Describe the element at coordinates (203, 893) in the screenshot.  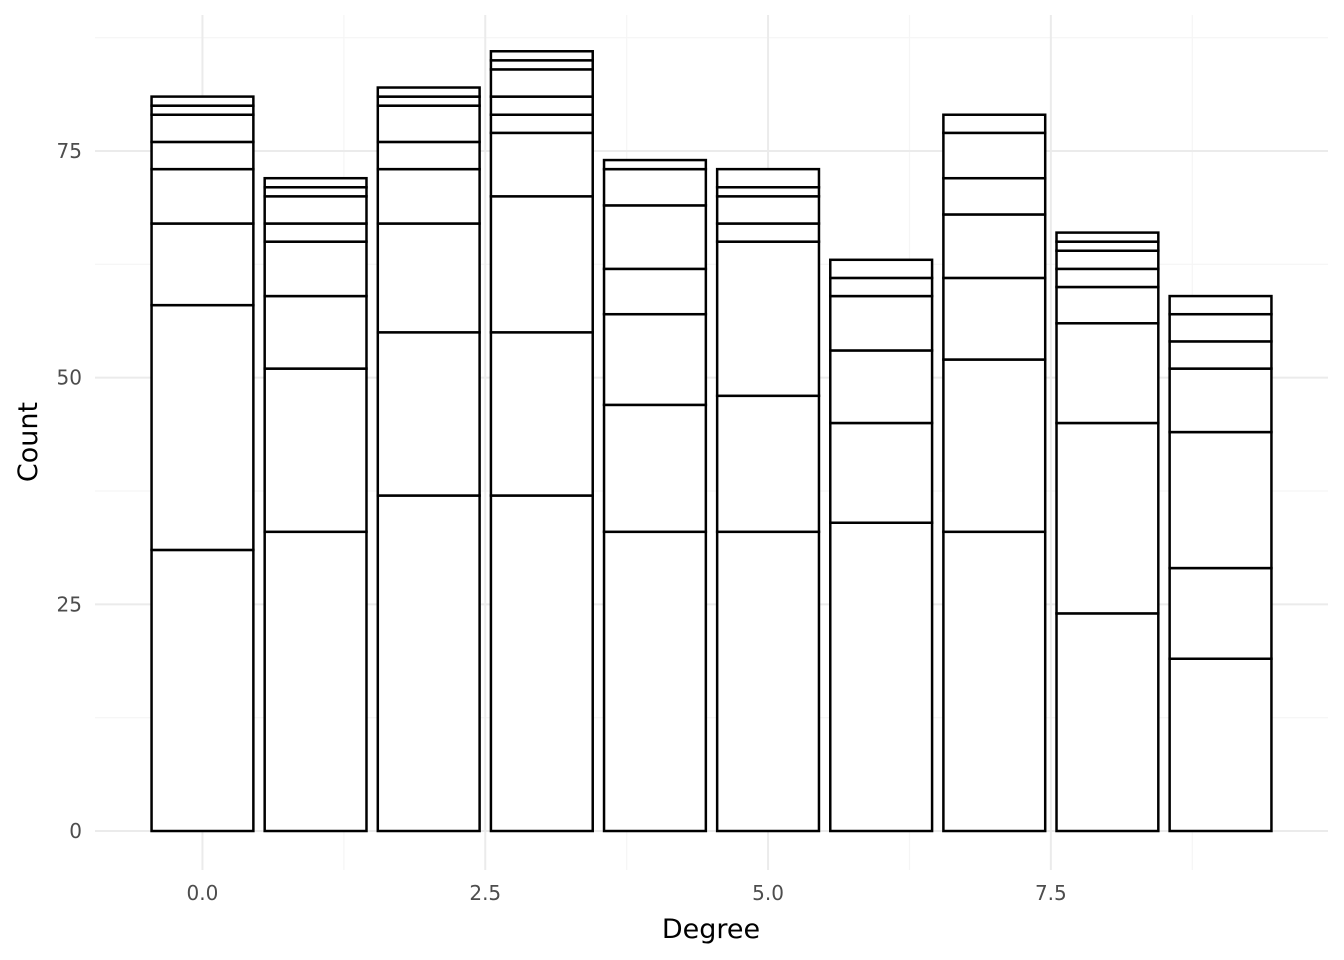
I see `x-tick-label: 0.0` at that location.